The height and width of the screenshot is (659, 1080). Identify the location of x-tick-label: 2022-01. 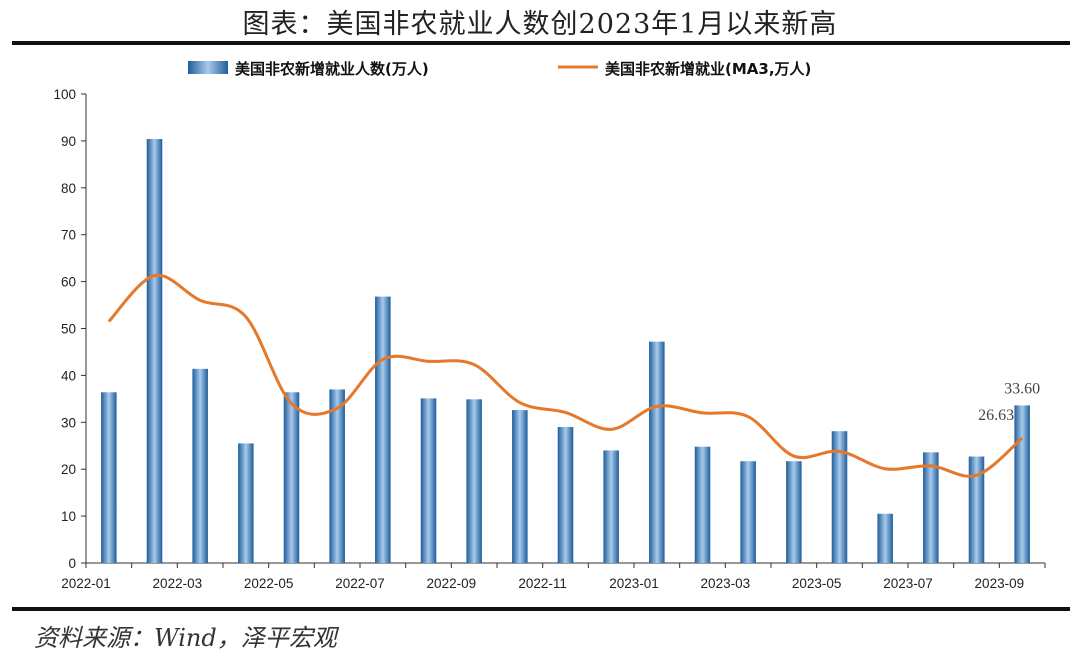
(86, 583).